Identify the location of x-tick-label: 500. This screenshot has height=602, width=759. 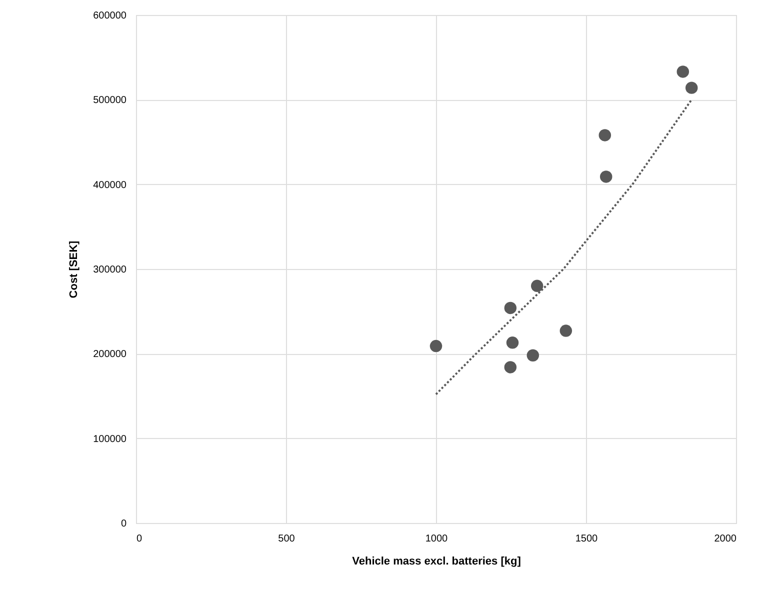
(287, 539).